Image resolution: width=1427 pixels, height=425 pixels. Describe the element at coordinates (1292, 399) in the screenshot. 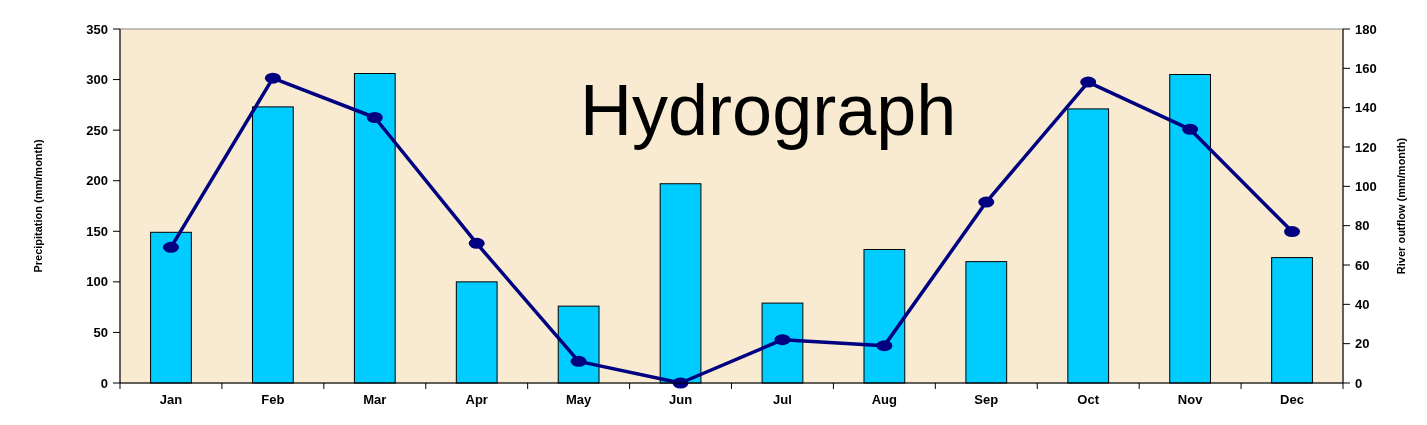

I see `x-tick-label: Dec` at that location.